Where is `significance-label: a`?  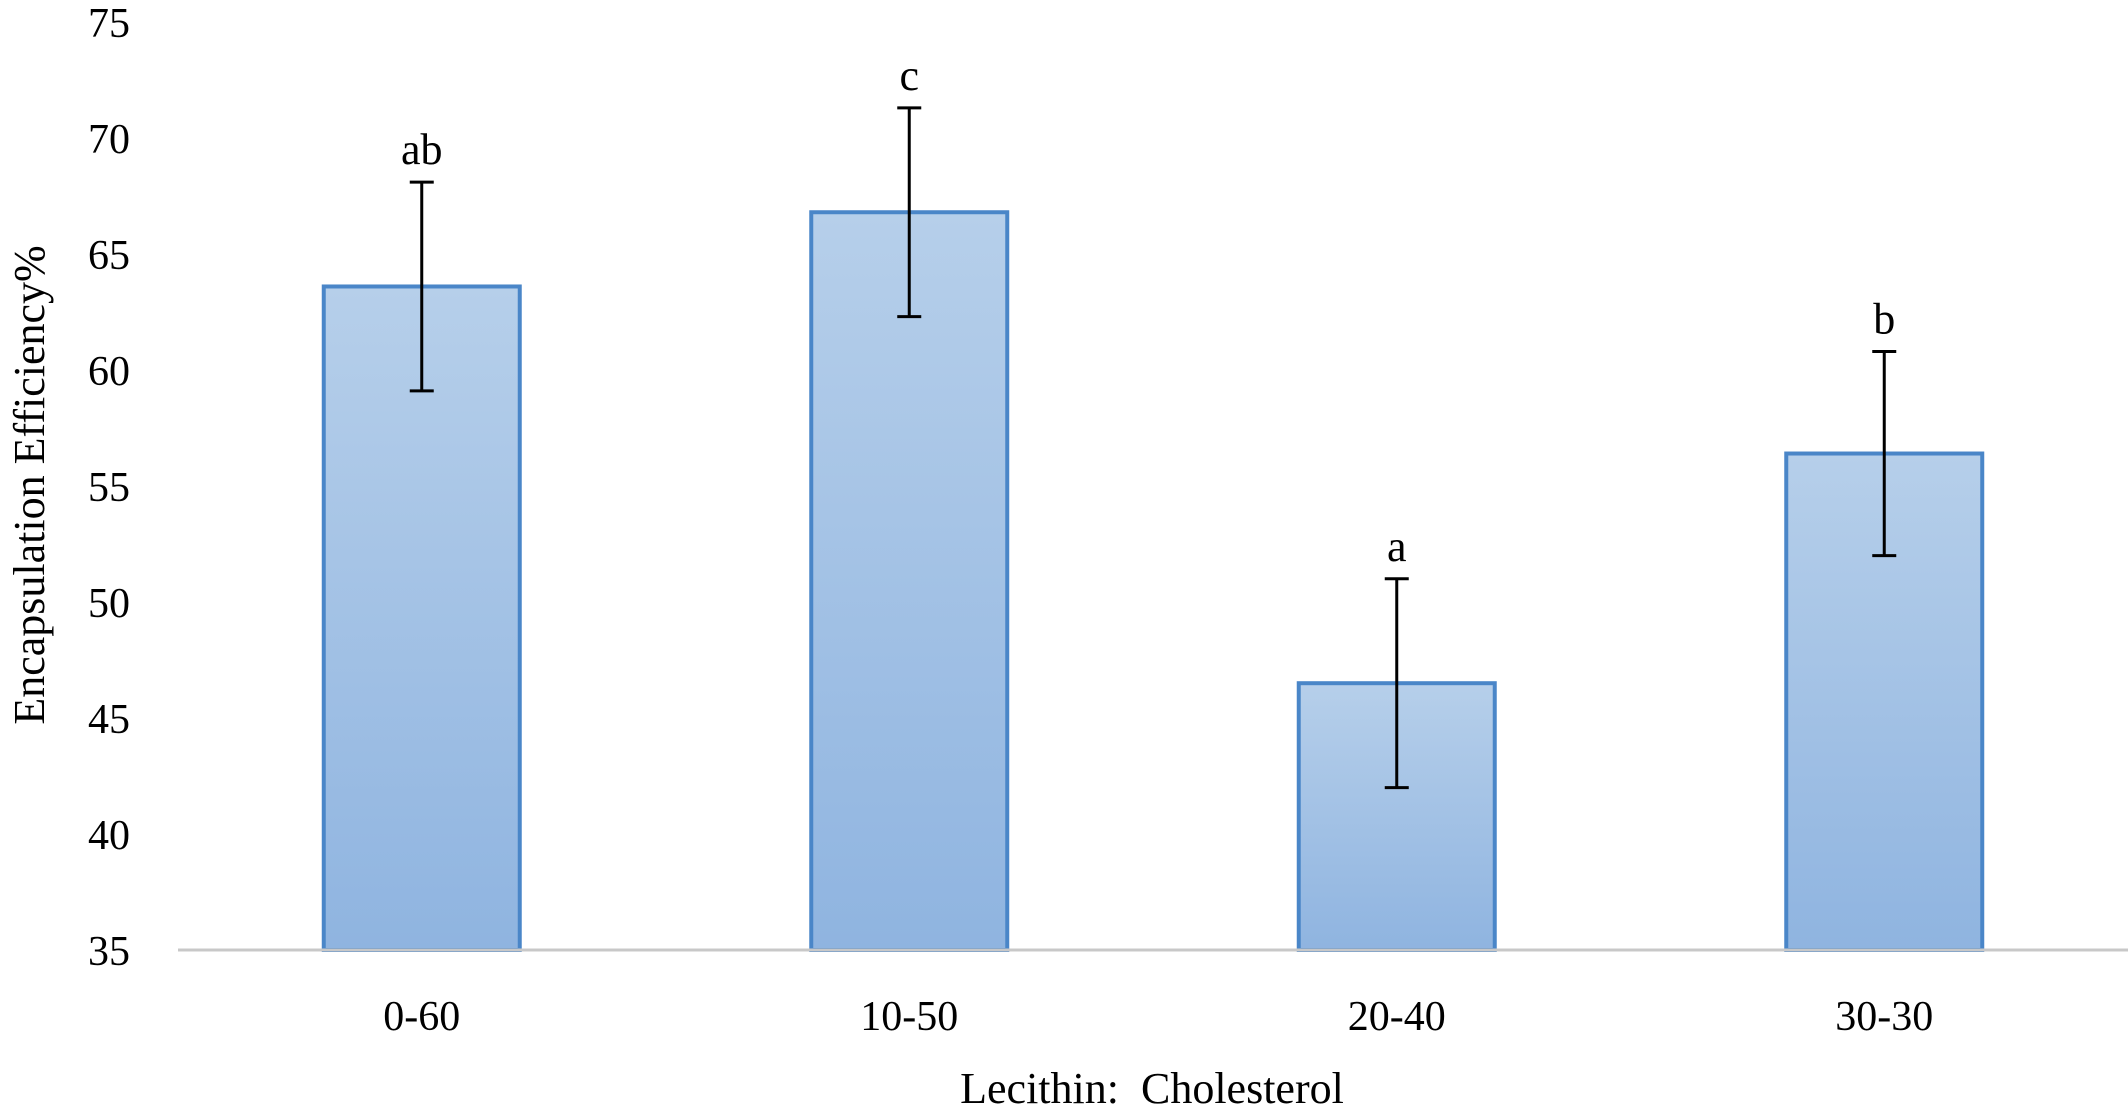 significance-label: a is located at coordinates (1397, 546).